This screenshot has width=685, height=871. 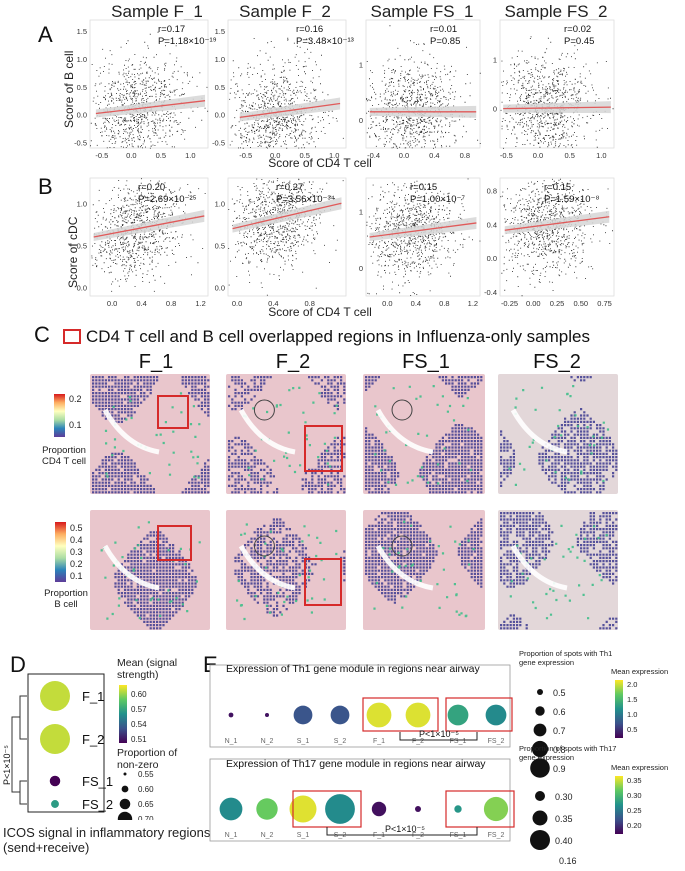 What do you see at coordinates (564, 841) in the screenshot?
I see `e2-size-legend-label: 0.40` at bounding box center [564, 841].